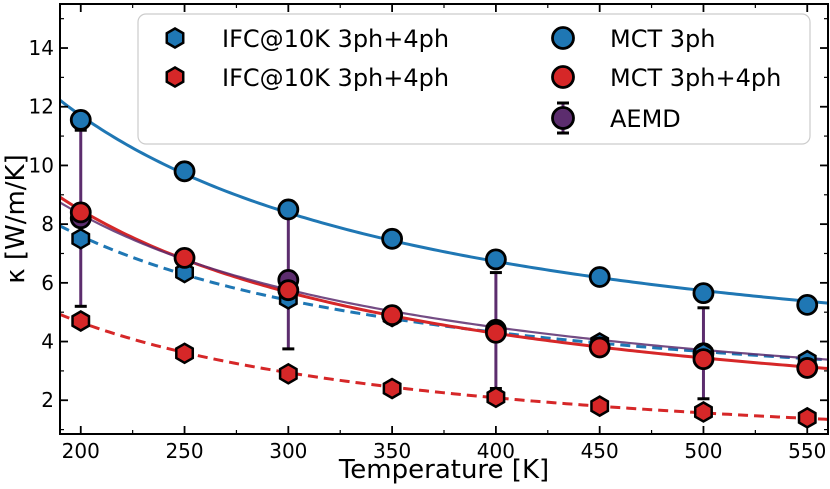 This screenshot has width=830, height=489. Describe the element at coordinates (600, 451) in the screenshot. I see `x-tick-label: 450` at that location.